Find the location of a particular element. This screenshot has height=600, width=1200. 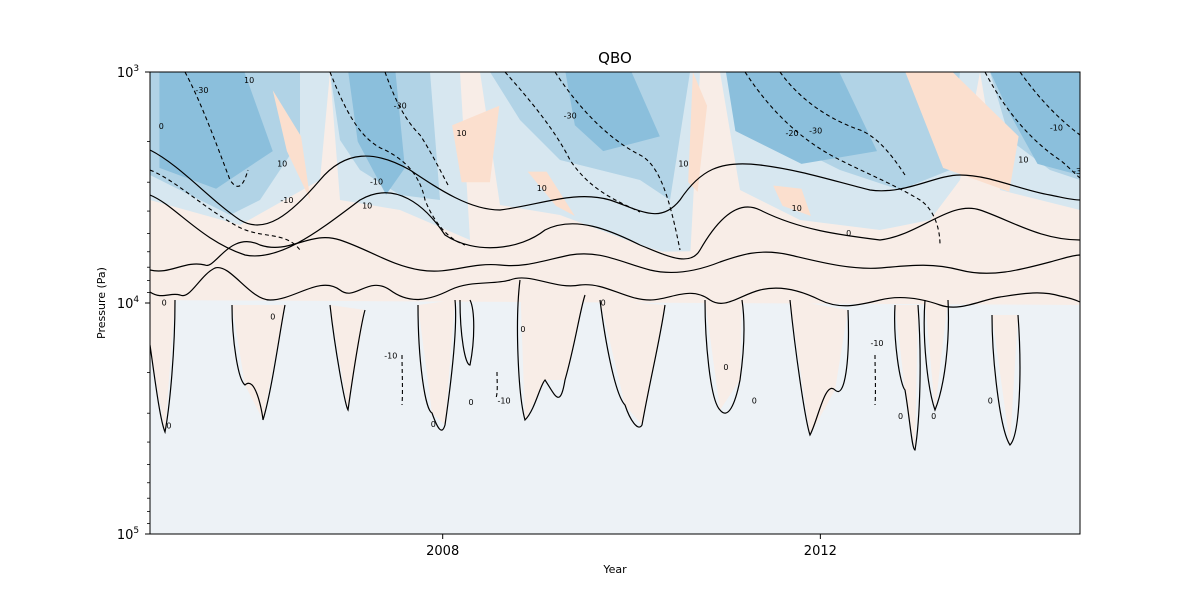

contour-label: -3 is located at coordinates (1077, 171).